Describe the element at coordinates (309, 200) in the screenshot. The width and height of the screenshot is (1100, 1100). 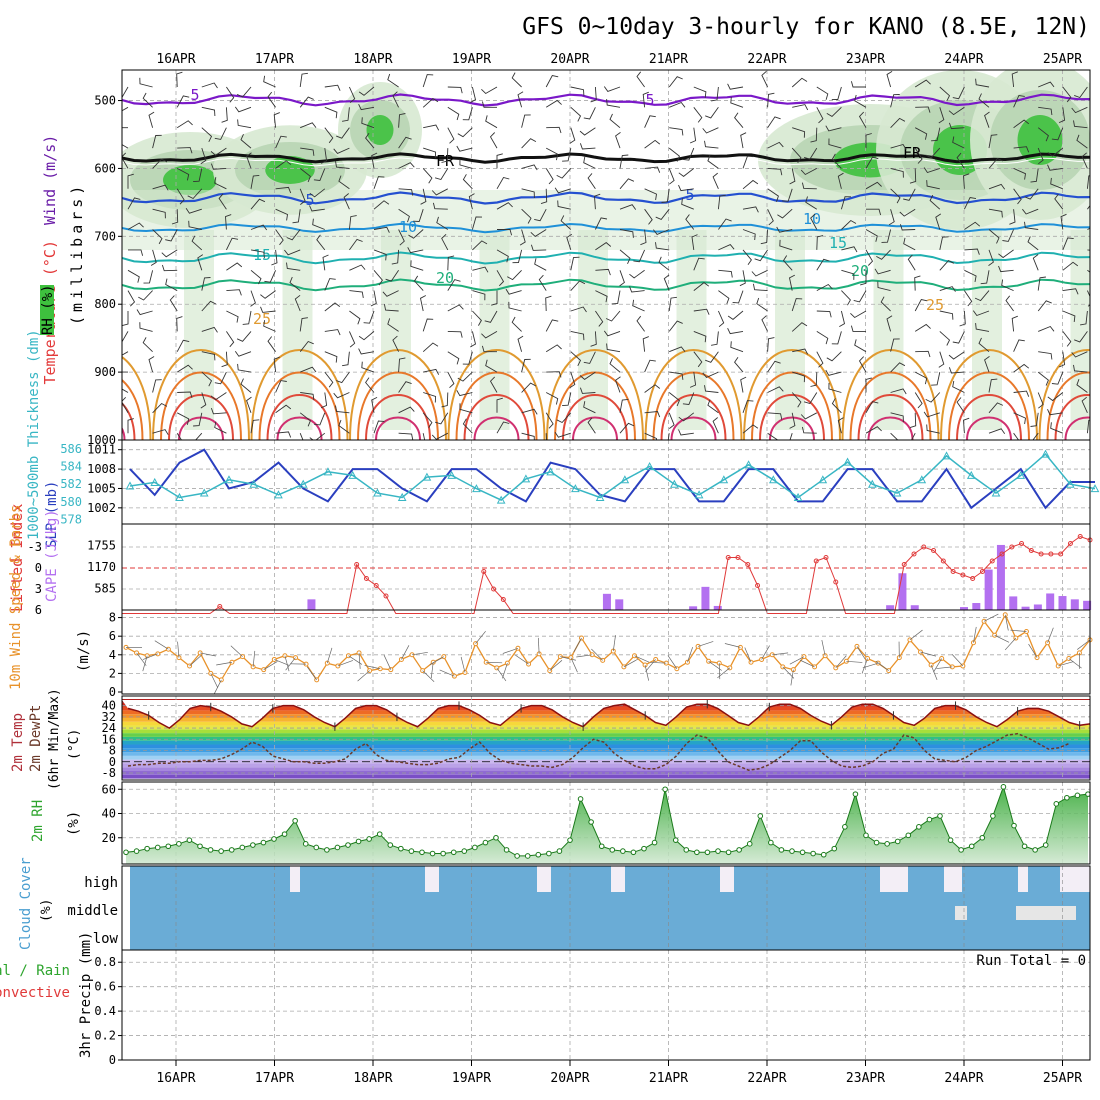
I see `contour-label: 5` at that location.